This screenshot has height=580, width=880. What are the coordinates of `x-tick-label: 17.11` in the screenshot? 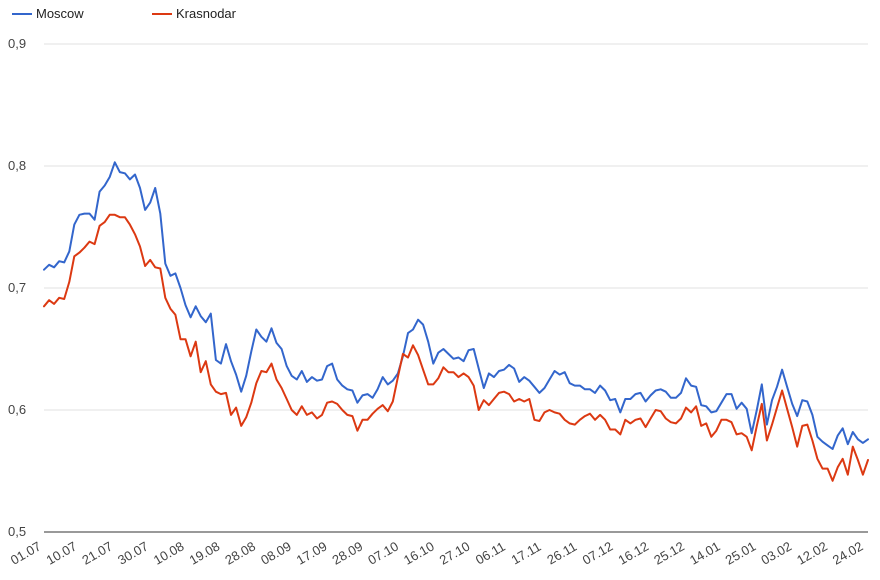 It's located at (526, 553).